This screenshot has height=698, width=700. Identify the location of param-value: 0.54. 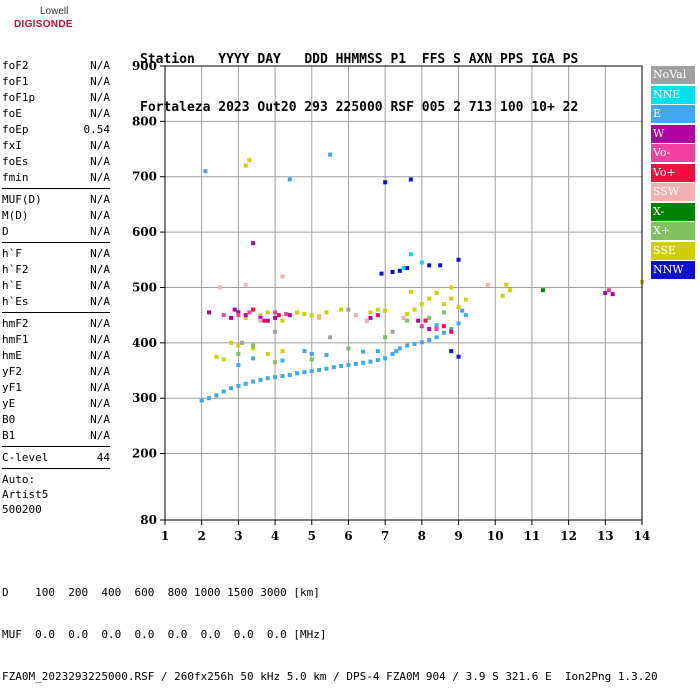
(97, 129).